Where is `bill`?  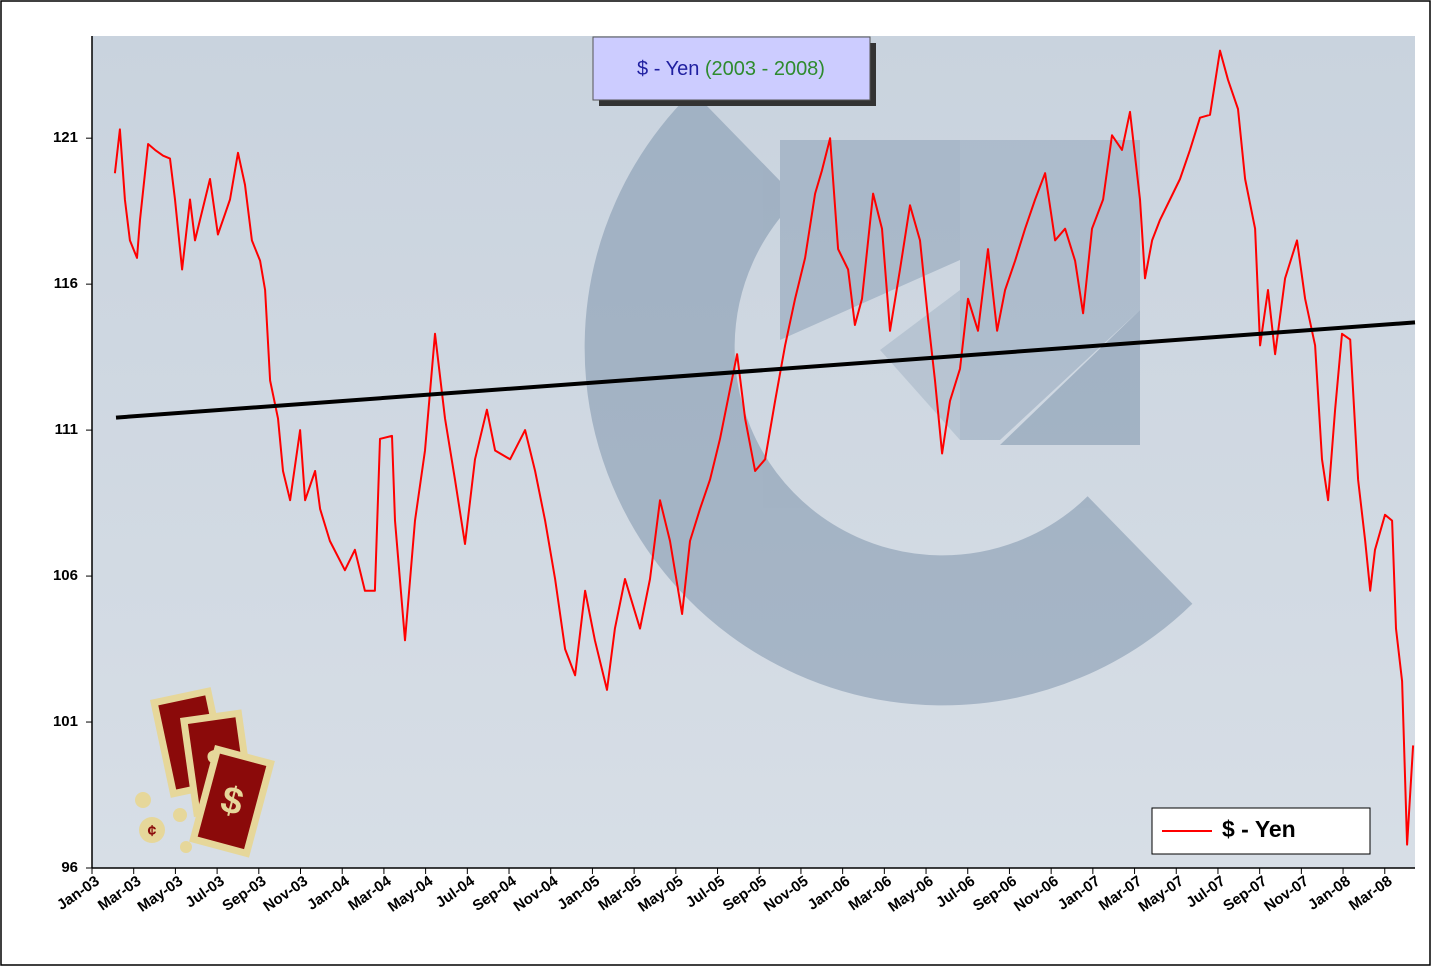
bill is located at coordinates (232, 801).